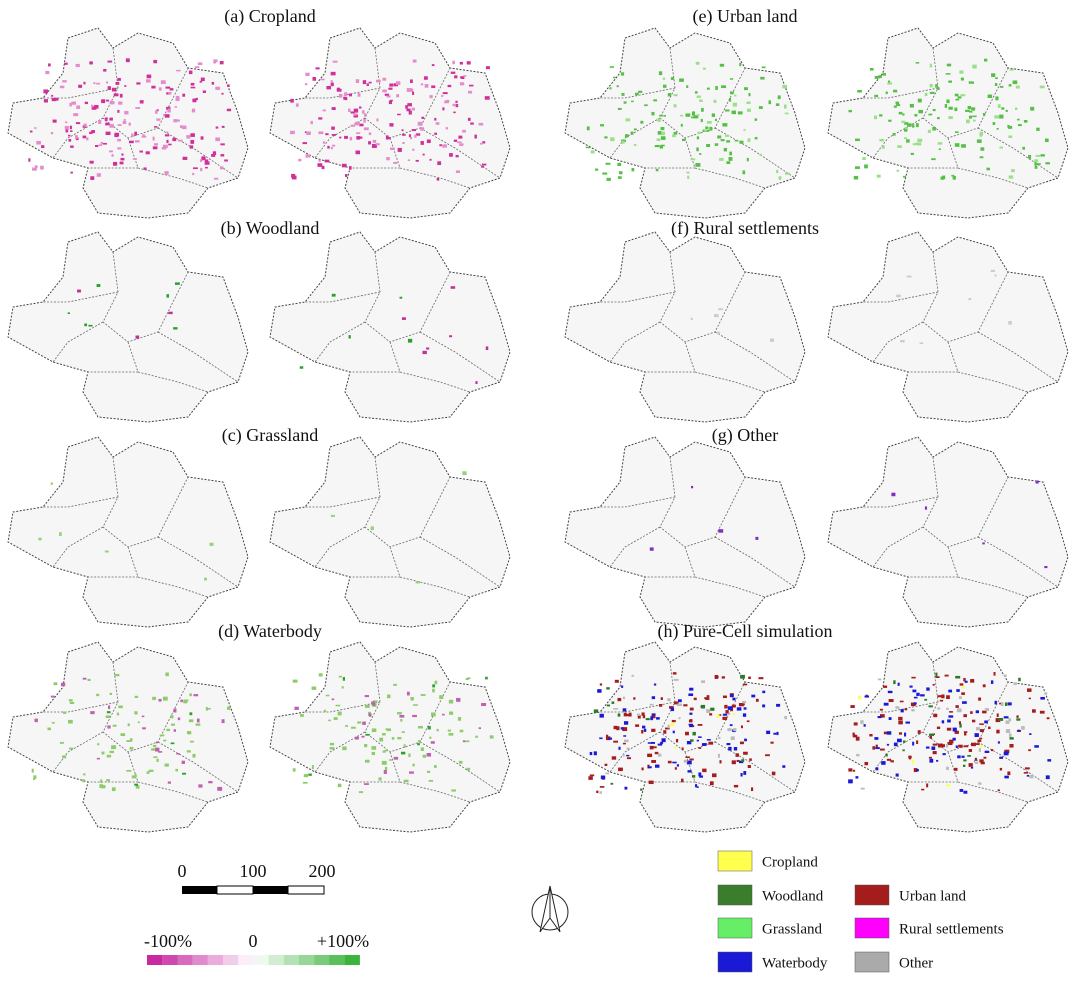 This screenshot has width=1080, height=988. Describe the element at coordinates (790, 862) in the screenshot. I see `legend-label: Cropland` at that location.